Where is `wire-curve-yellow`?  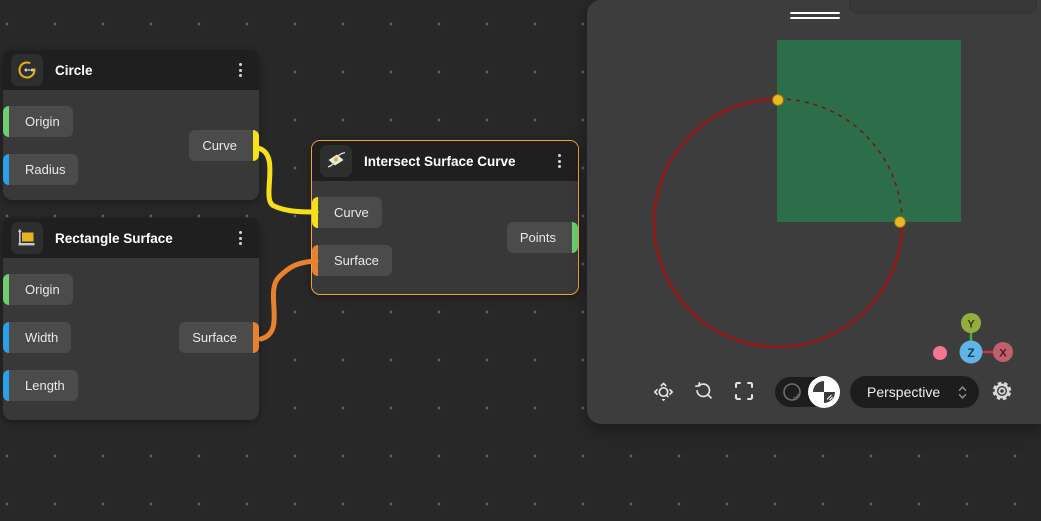
wire-curve-yellow is located at coordinates (287, 180).